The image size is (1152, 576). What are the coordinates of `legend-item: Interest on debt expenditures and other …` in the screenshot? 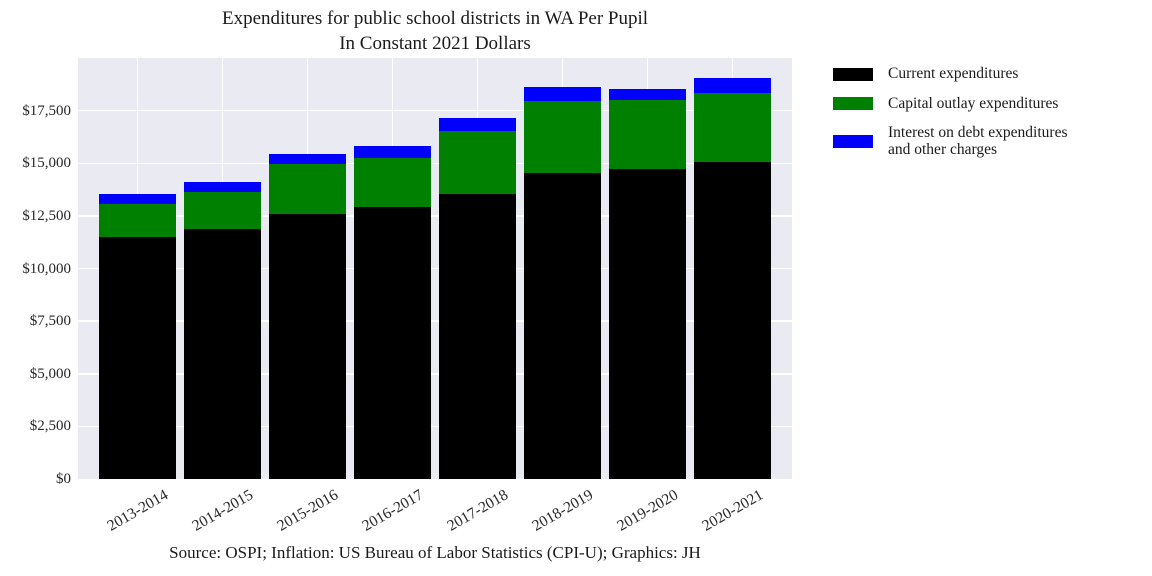 It's located at (988, 141).